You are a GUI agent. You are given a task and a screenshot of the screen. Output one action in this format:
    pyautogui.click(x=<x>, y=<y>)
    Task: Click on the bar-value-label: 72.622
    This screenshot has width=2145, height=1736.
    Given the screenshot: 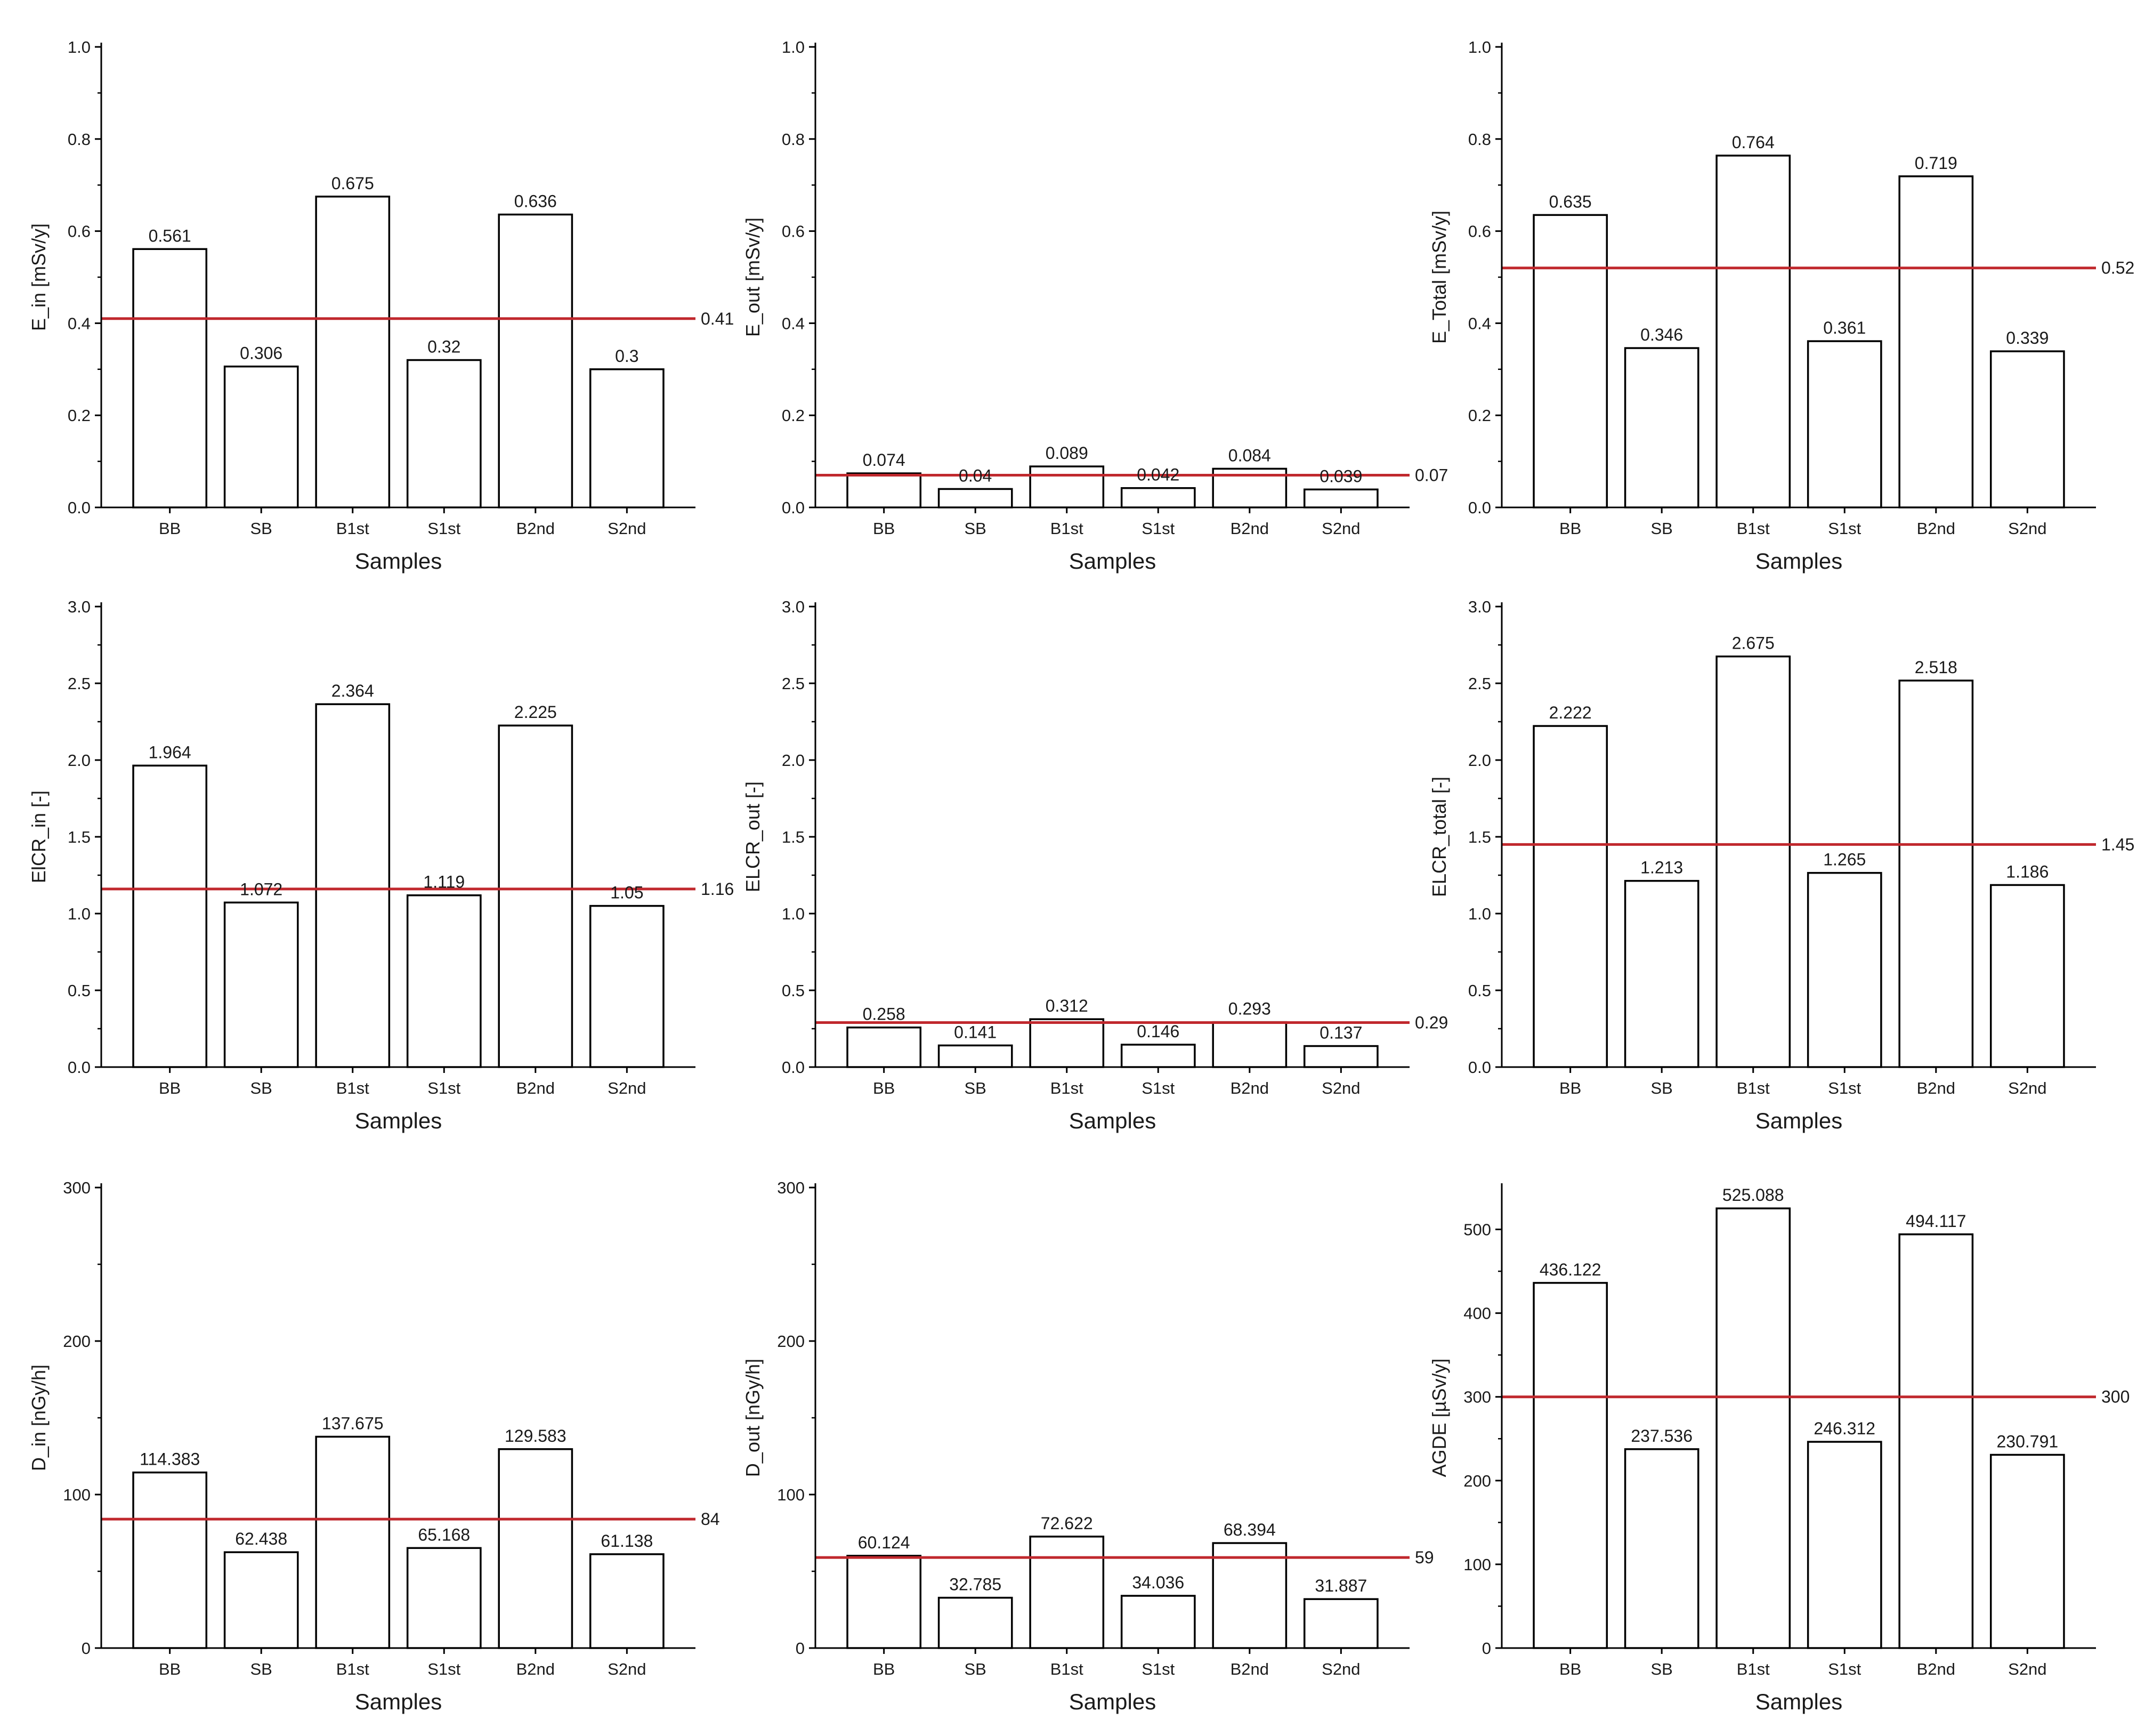 What is the action you would take?
    pyautogui.click(x=1067, y=1523)
    